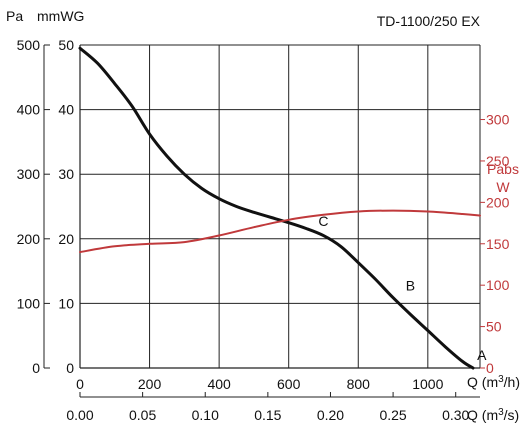 The height and width of the screenshot is (427, 527). What do you see at coordinates (36, 368) in the screenshot?
I see `y-left-pa-tick-label: 0` at bounding box center [36, 368].